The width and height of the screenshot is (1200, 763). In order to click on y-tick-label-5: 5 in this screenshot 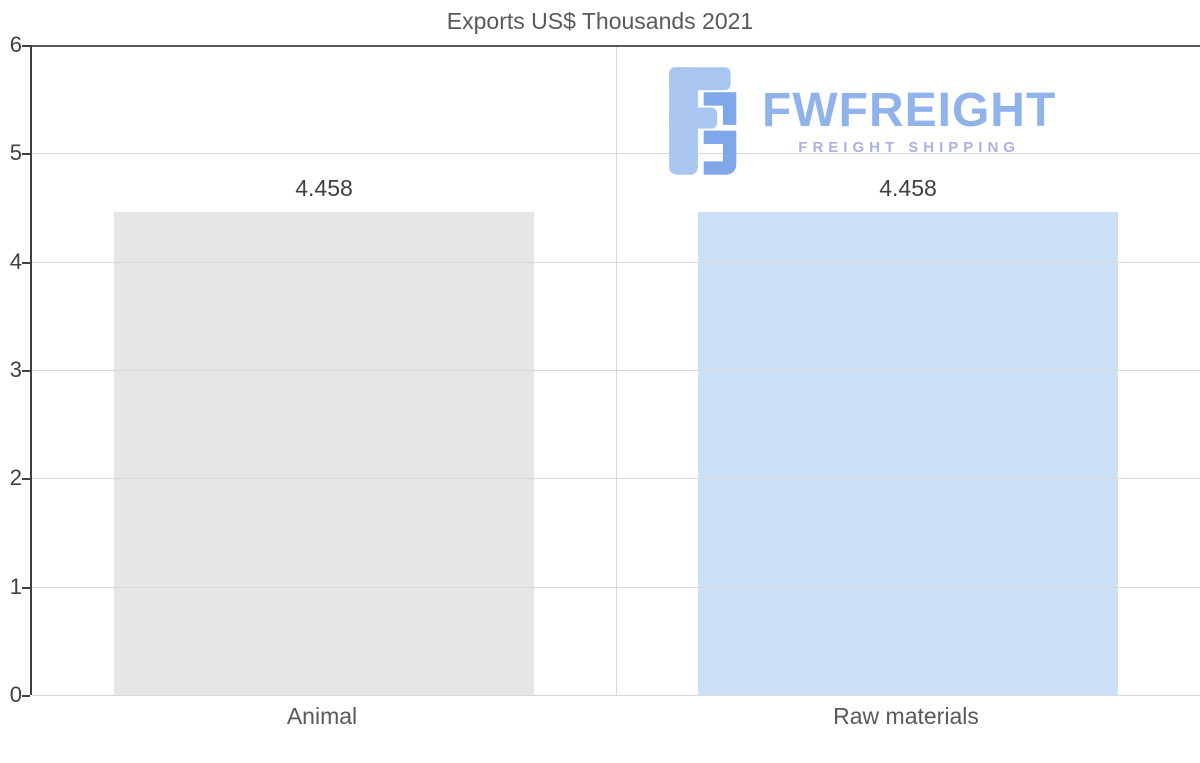, I will do `click(15, 153)`.